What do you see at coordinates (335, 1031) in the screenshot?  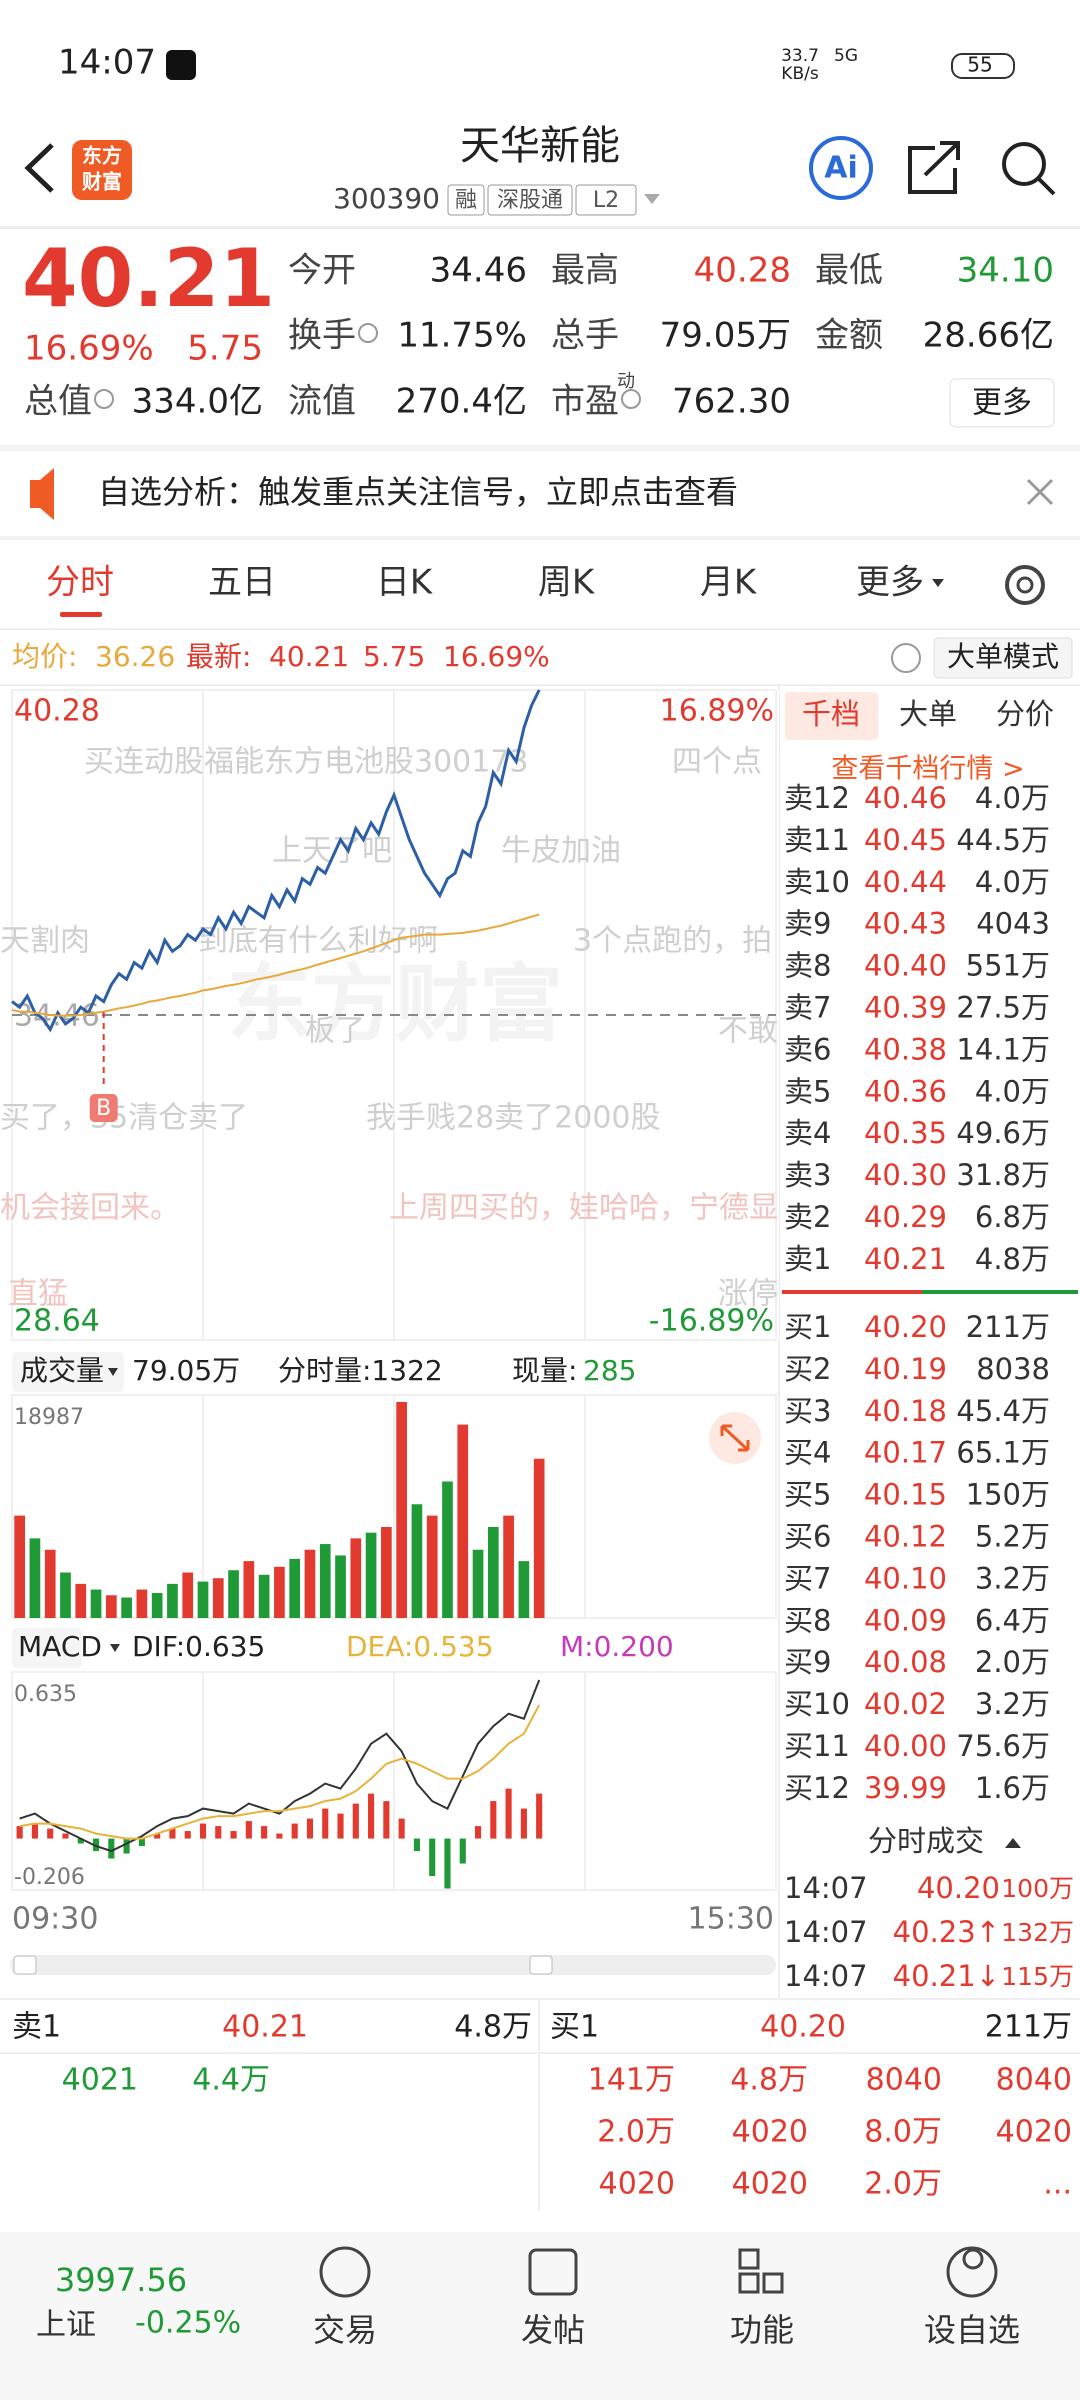 I see `danmaku: 板了` at bounding box center [335, 1031].